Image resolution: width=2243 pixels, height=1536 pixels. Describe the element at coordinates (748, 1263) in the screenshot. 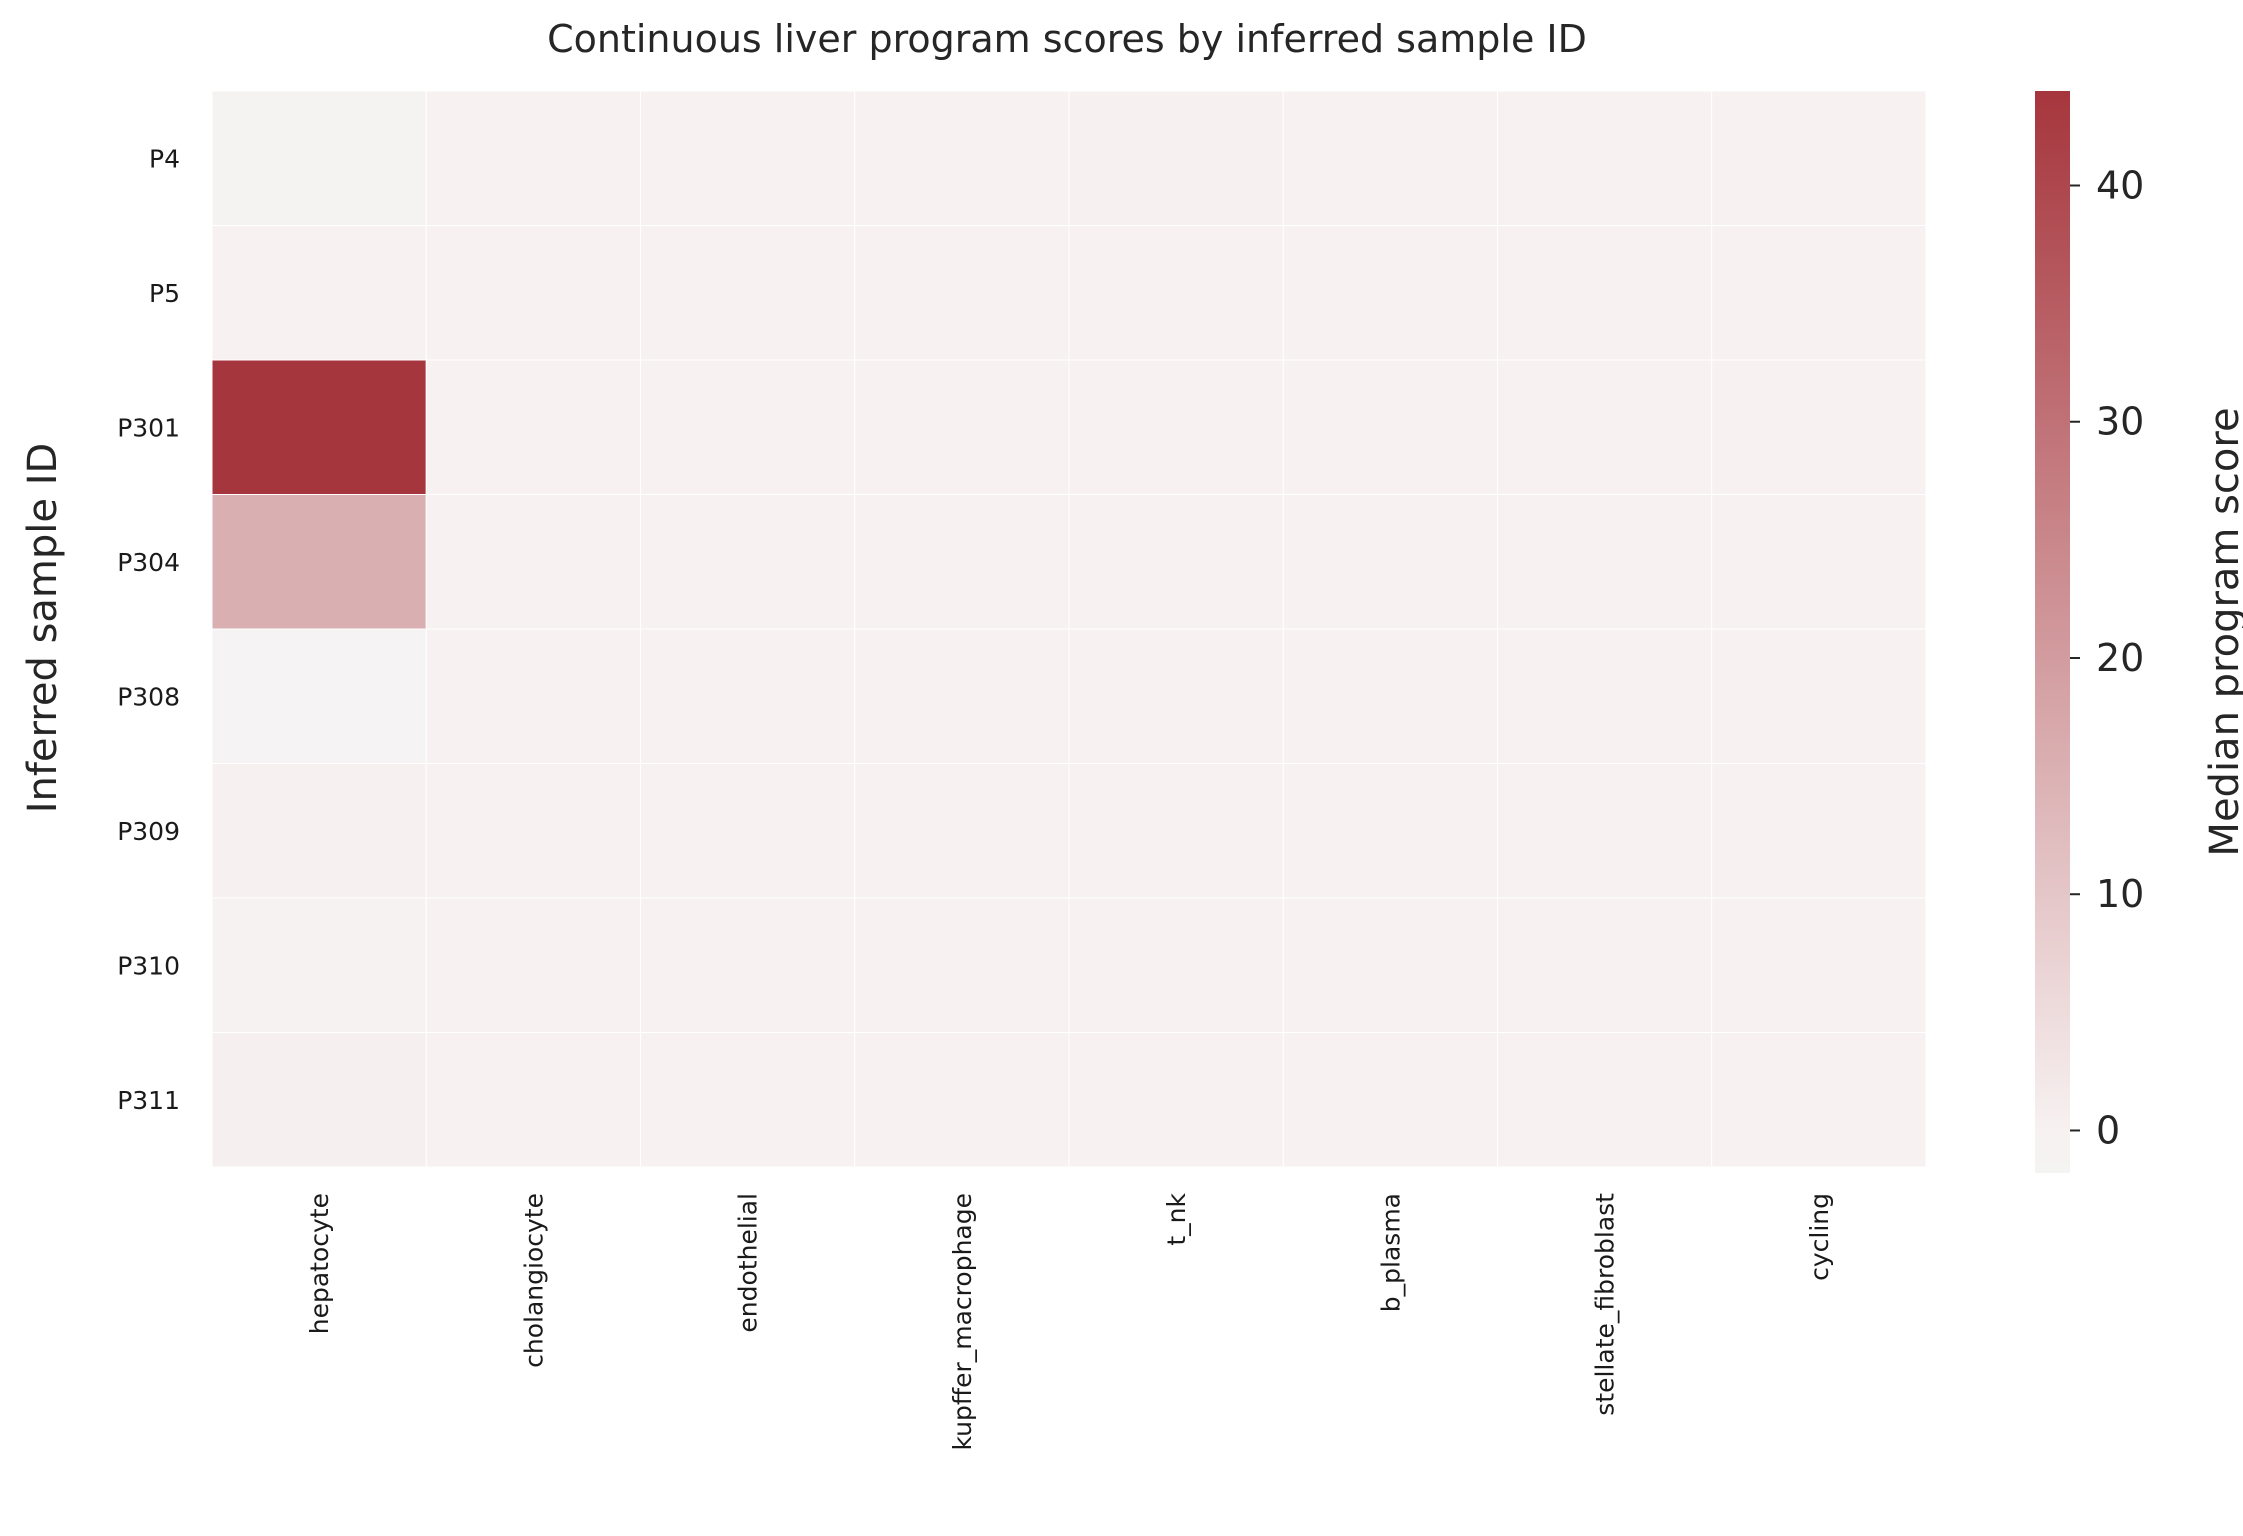

I see `column-label-endothelial: endothelial` at that location.